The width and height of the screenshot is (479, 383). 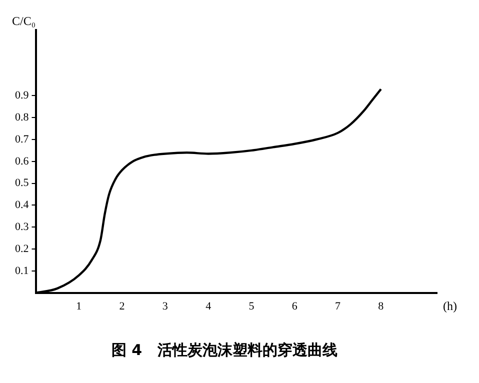 What do you see at coordinates (24, 21) in the screenshot?
I see `y-axis-title: C/C₀` at bounding box center [24, 21].